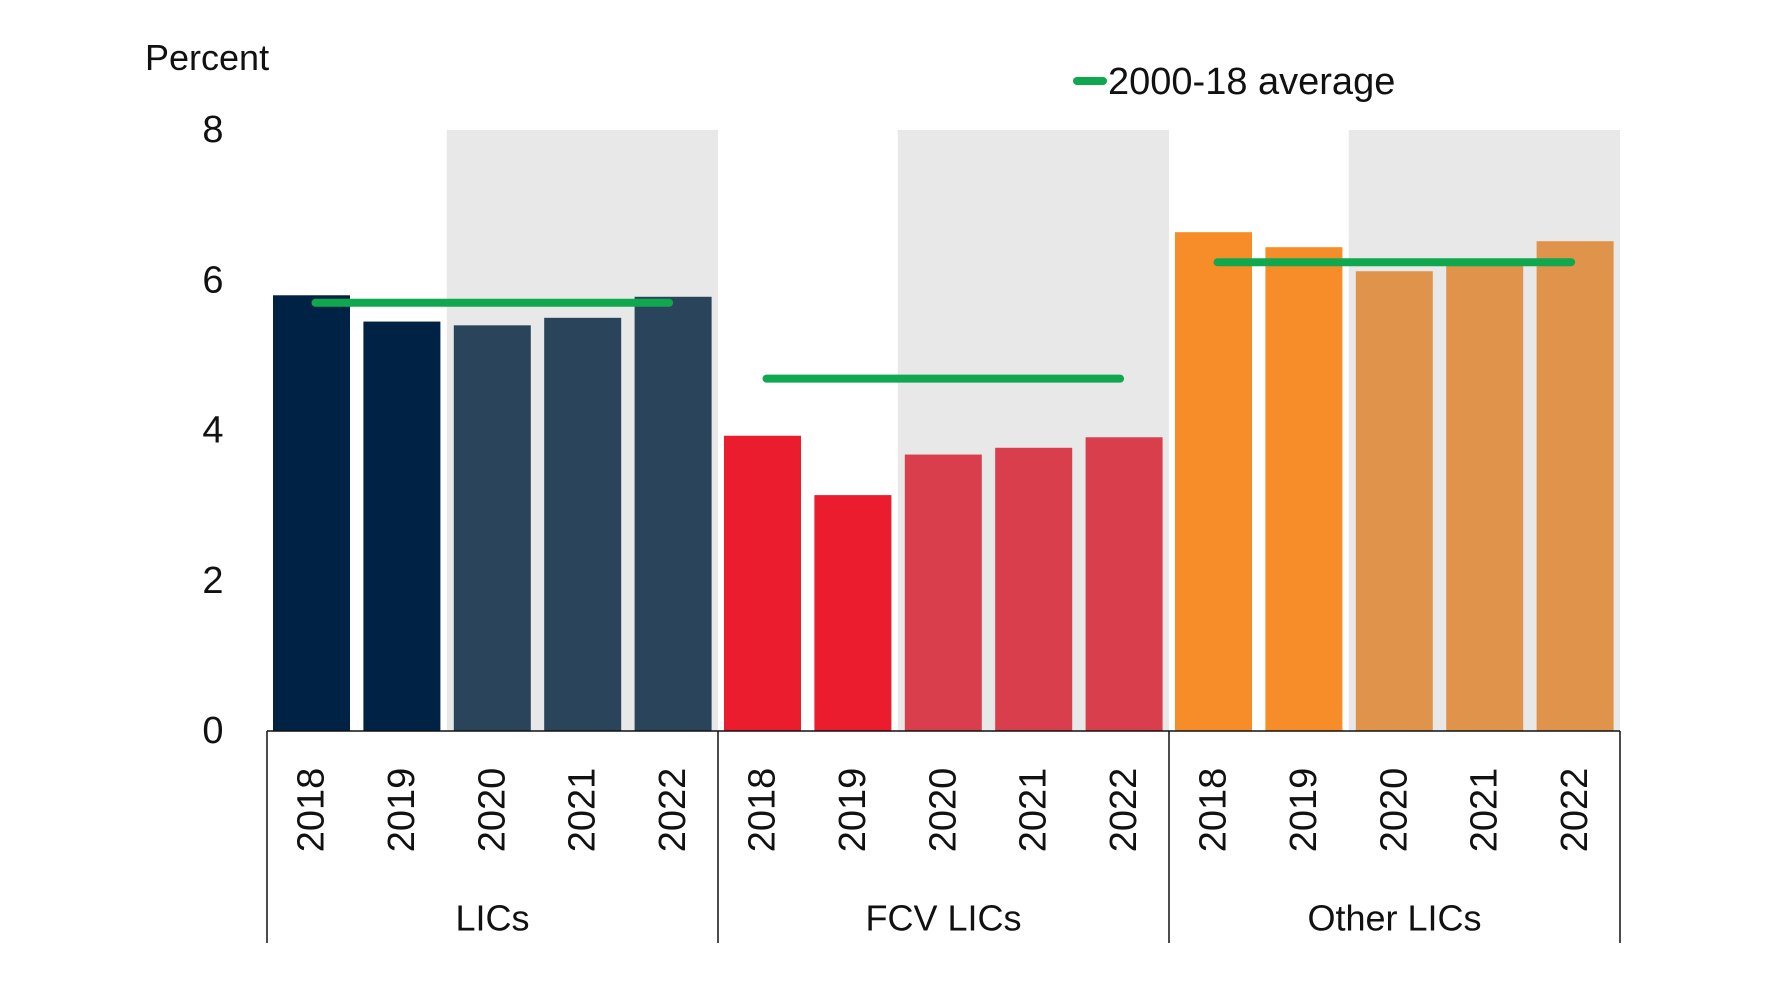  I want to click on y-tick-label: 6, so click(212, 280).